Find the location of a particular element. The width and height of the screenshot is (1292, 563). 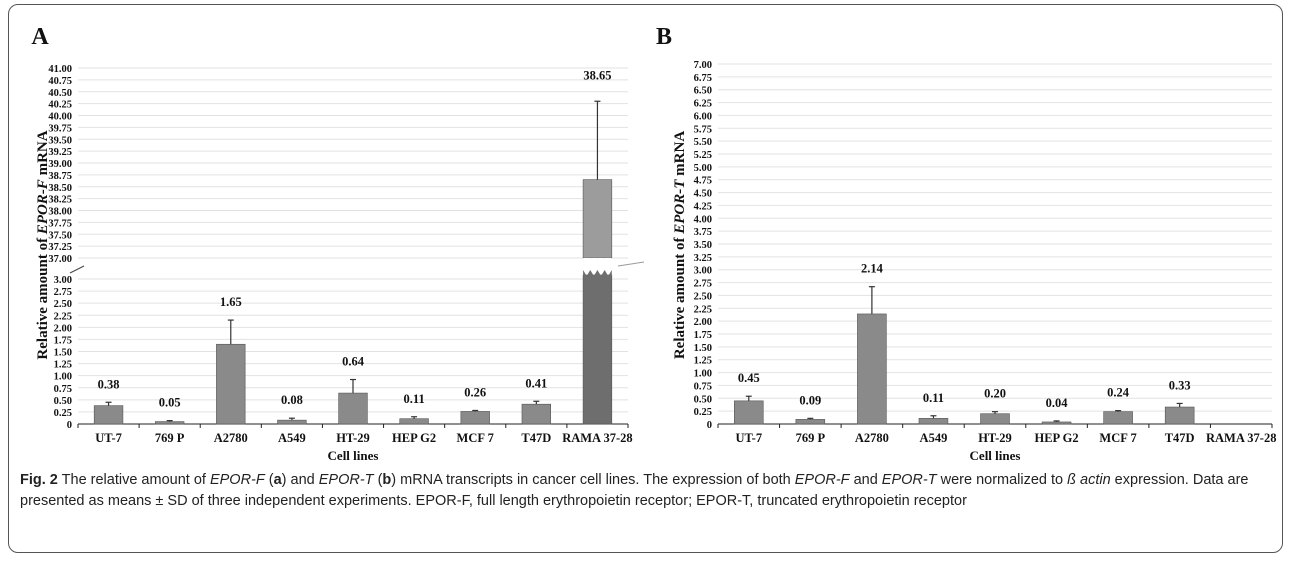

data-label: 0.26 is located at coordinates (475, 392).